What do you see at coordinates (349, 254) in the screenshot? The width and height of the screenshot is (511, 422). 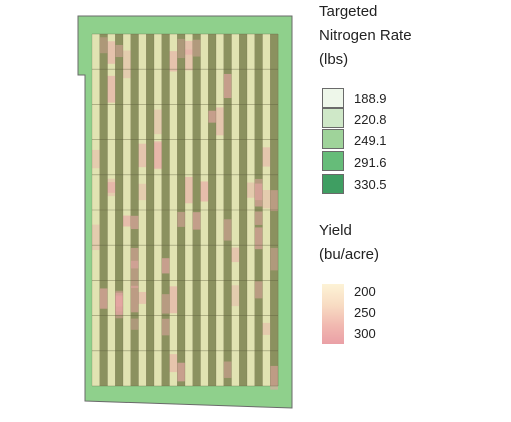 I see `yield-legend-title-line-2: (bu/acre)` at bounding box center [349, 254].